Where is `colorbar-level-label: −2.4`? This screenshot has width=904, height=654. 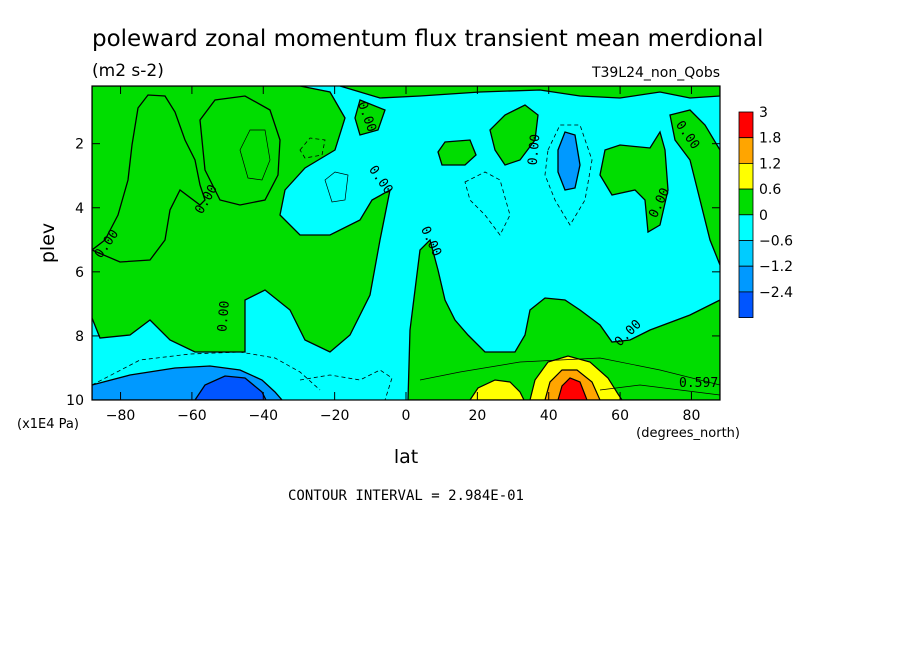 colorbar-level-label: −2.4 is located at coordinates (776, 293).